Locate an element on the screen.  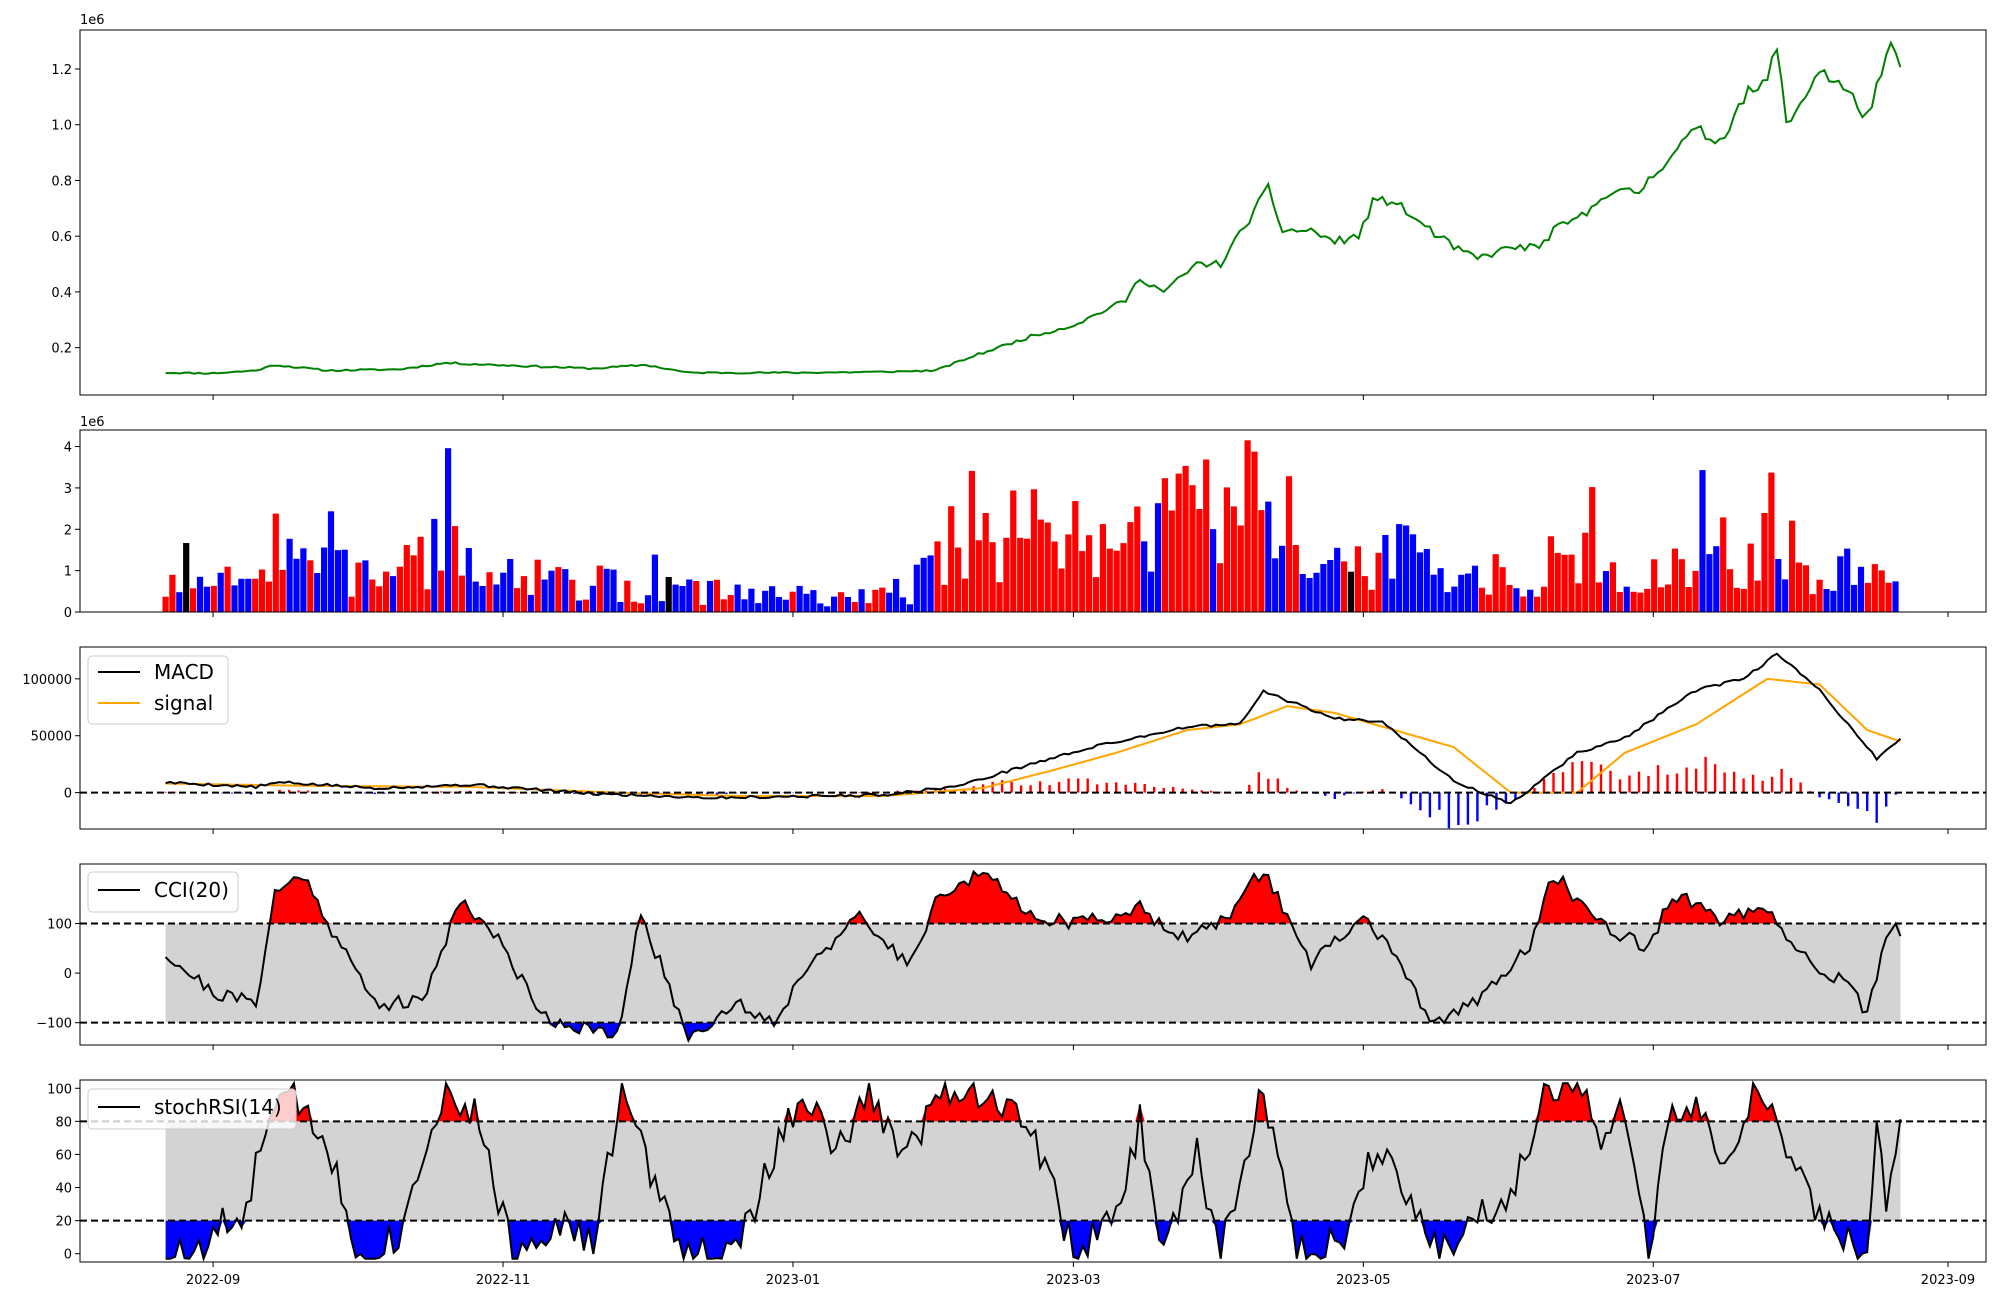
stochrsi-frame is located at coordinates (1033, 1171).